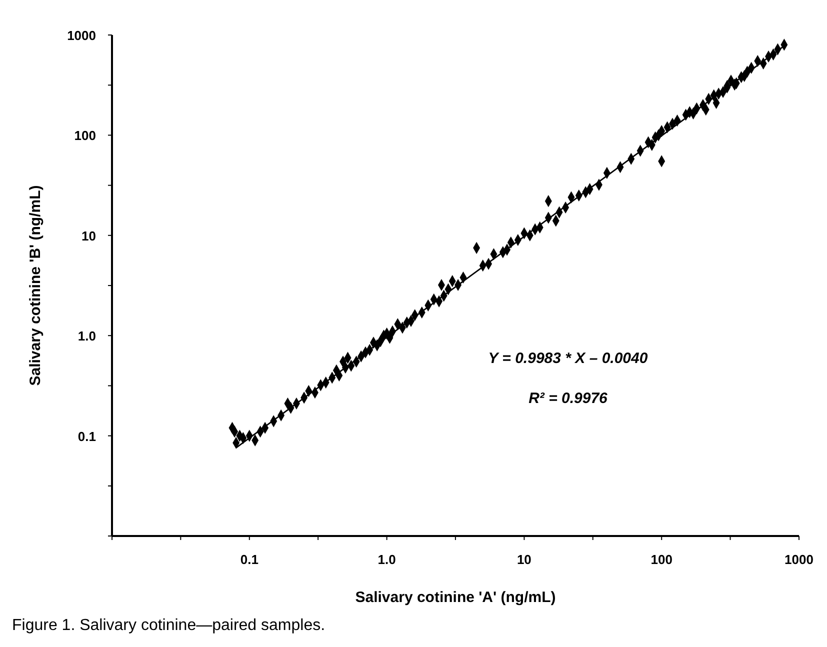  I want to click on x-tick-label: 10, so click(524, 559).